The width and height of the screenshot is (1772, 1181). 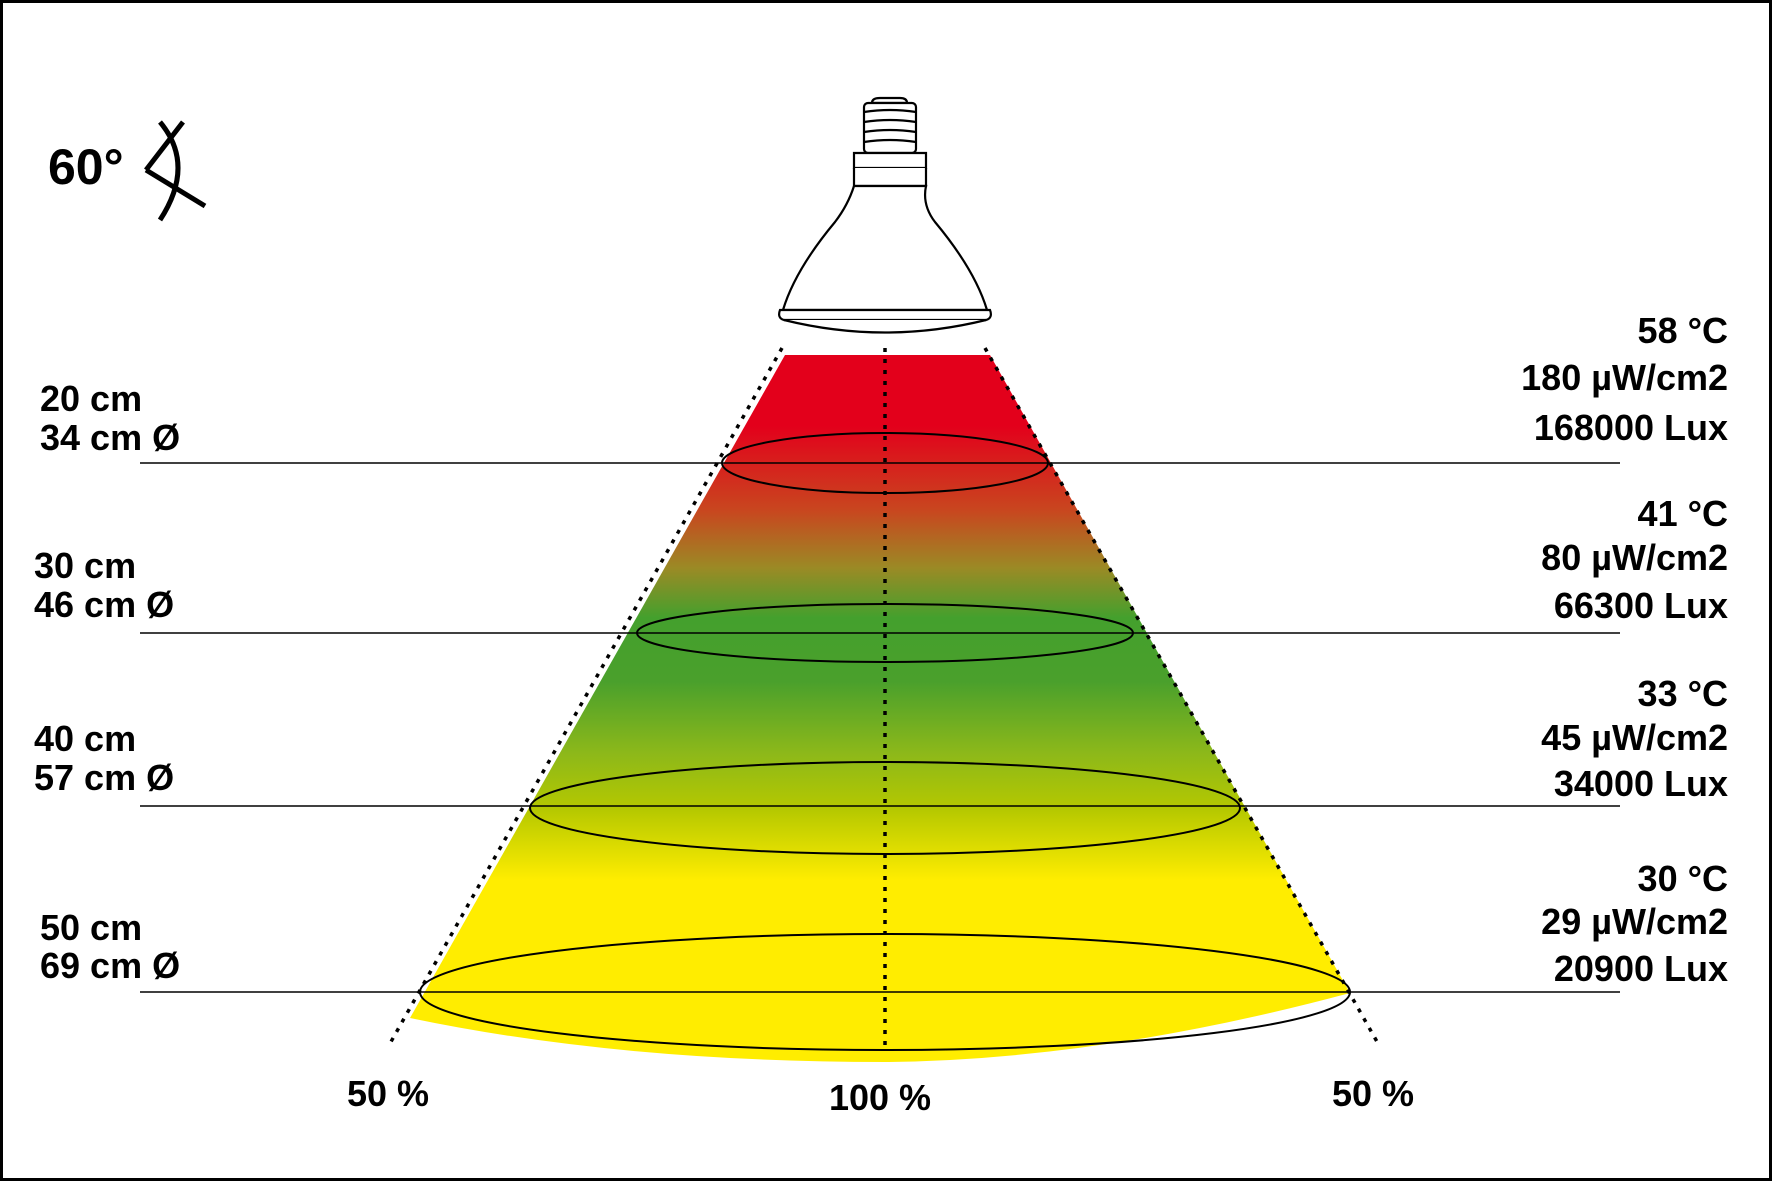 I want to click on diameter-30: 46 cm Ø, so click(x=104, y=604).